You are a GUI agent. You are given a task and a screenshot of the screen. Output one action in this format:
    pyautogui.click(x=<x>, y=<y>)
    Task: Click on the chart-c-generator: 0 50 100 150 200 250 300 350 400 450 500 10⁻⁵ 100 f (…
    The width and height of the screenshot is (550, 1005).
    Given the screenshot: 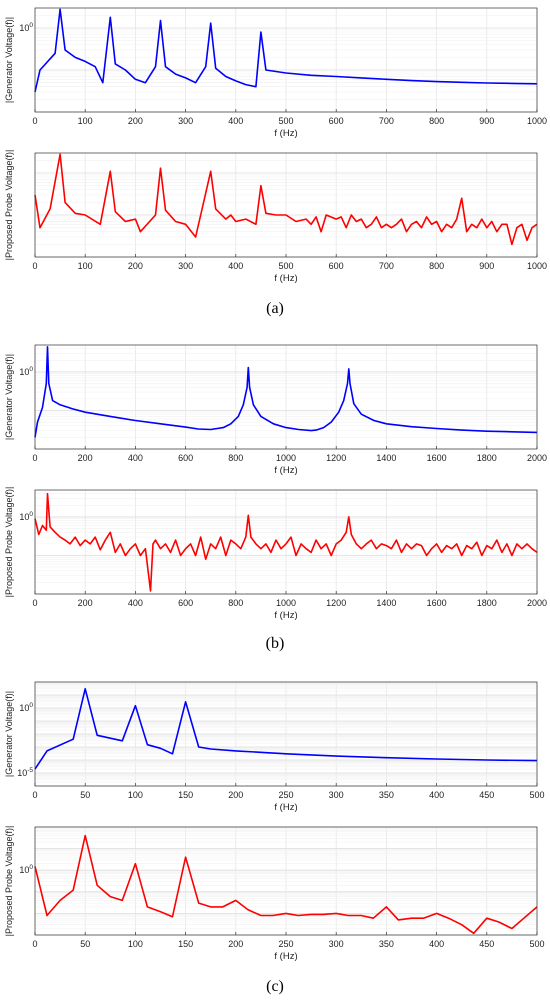 What is the action you would take?
    pyautogui.click(x=274, y=747)
    